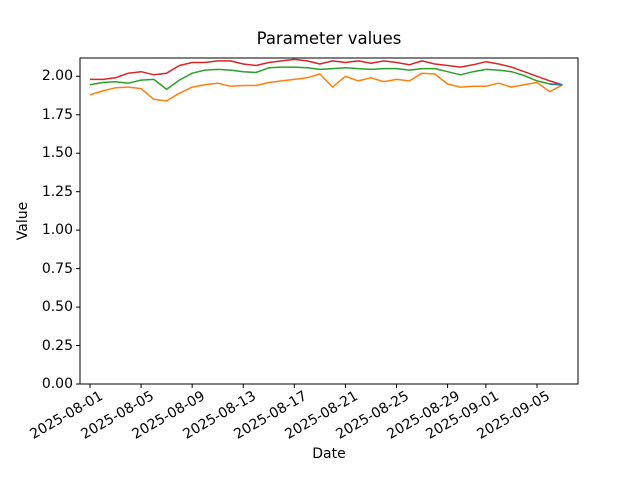 The height and width of the screenshot is (480, 640). What do you see at coordinates (326, 78) in the screenshot?
I see `series-green-line` at bounding box center [326, 78].